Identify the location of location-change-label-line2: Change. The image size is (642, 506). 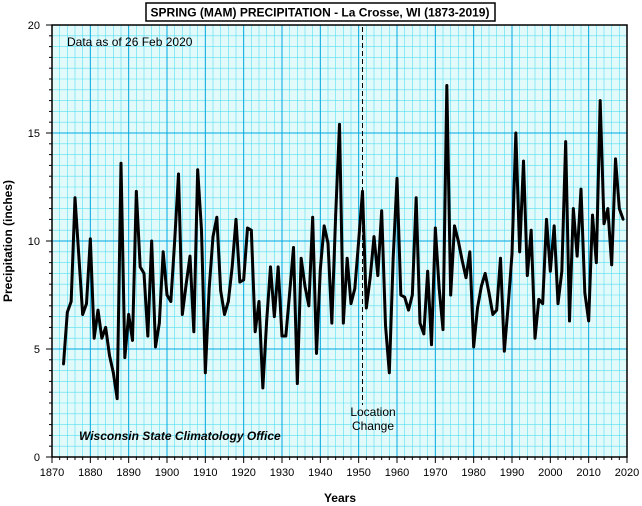
(373, 426).